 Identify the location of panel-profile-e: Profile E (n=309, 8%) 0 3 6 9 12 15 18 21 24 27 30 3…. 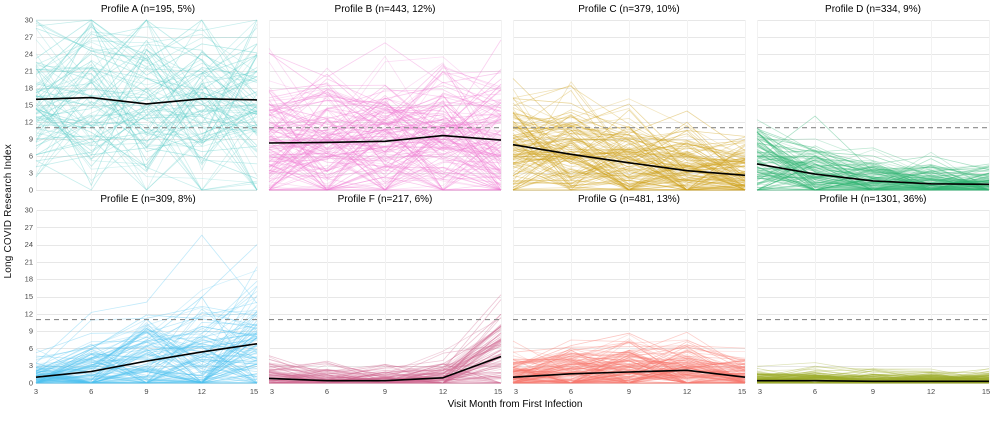
(138, 295).